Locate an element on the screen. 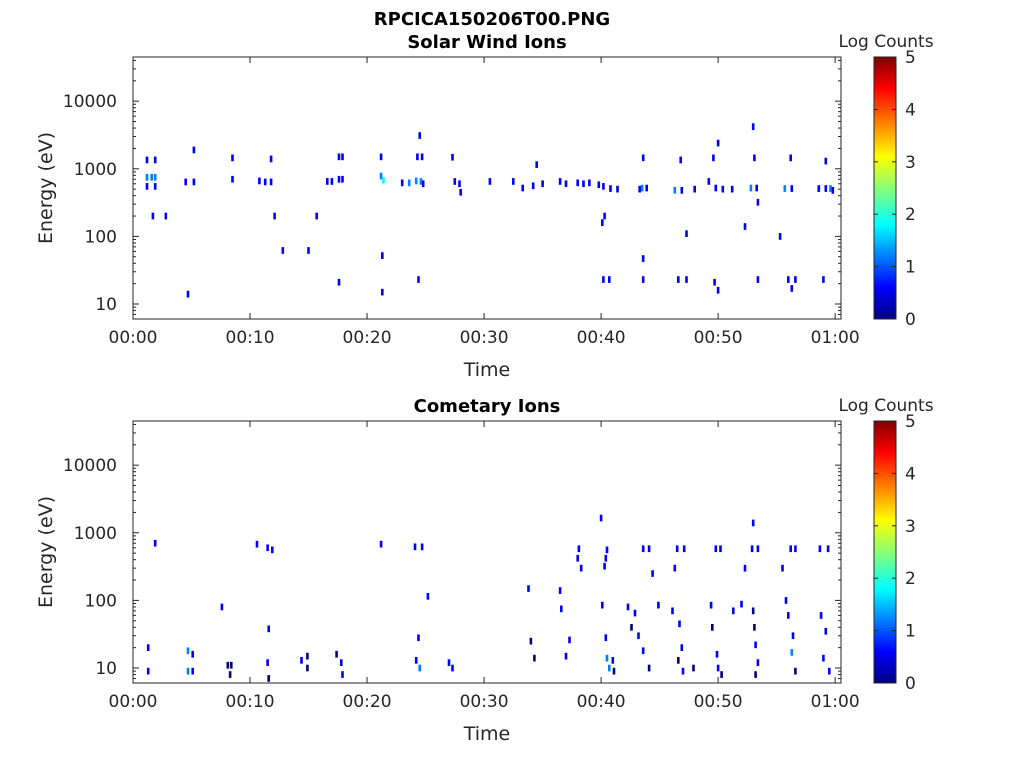 The height and width of the screenshot is (772, 1024). colorbar-tick-label: 4 is located at coordinates (910, 110).